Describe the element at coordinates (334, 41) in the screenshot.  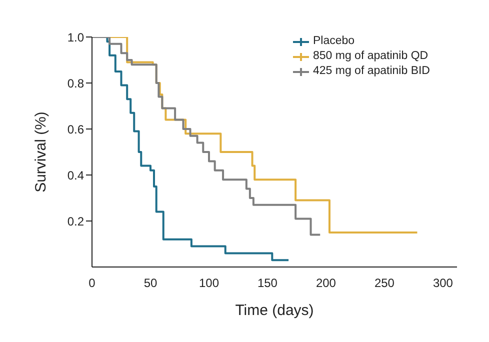
I see `legend-label: Placebo` at that location.